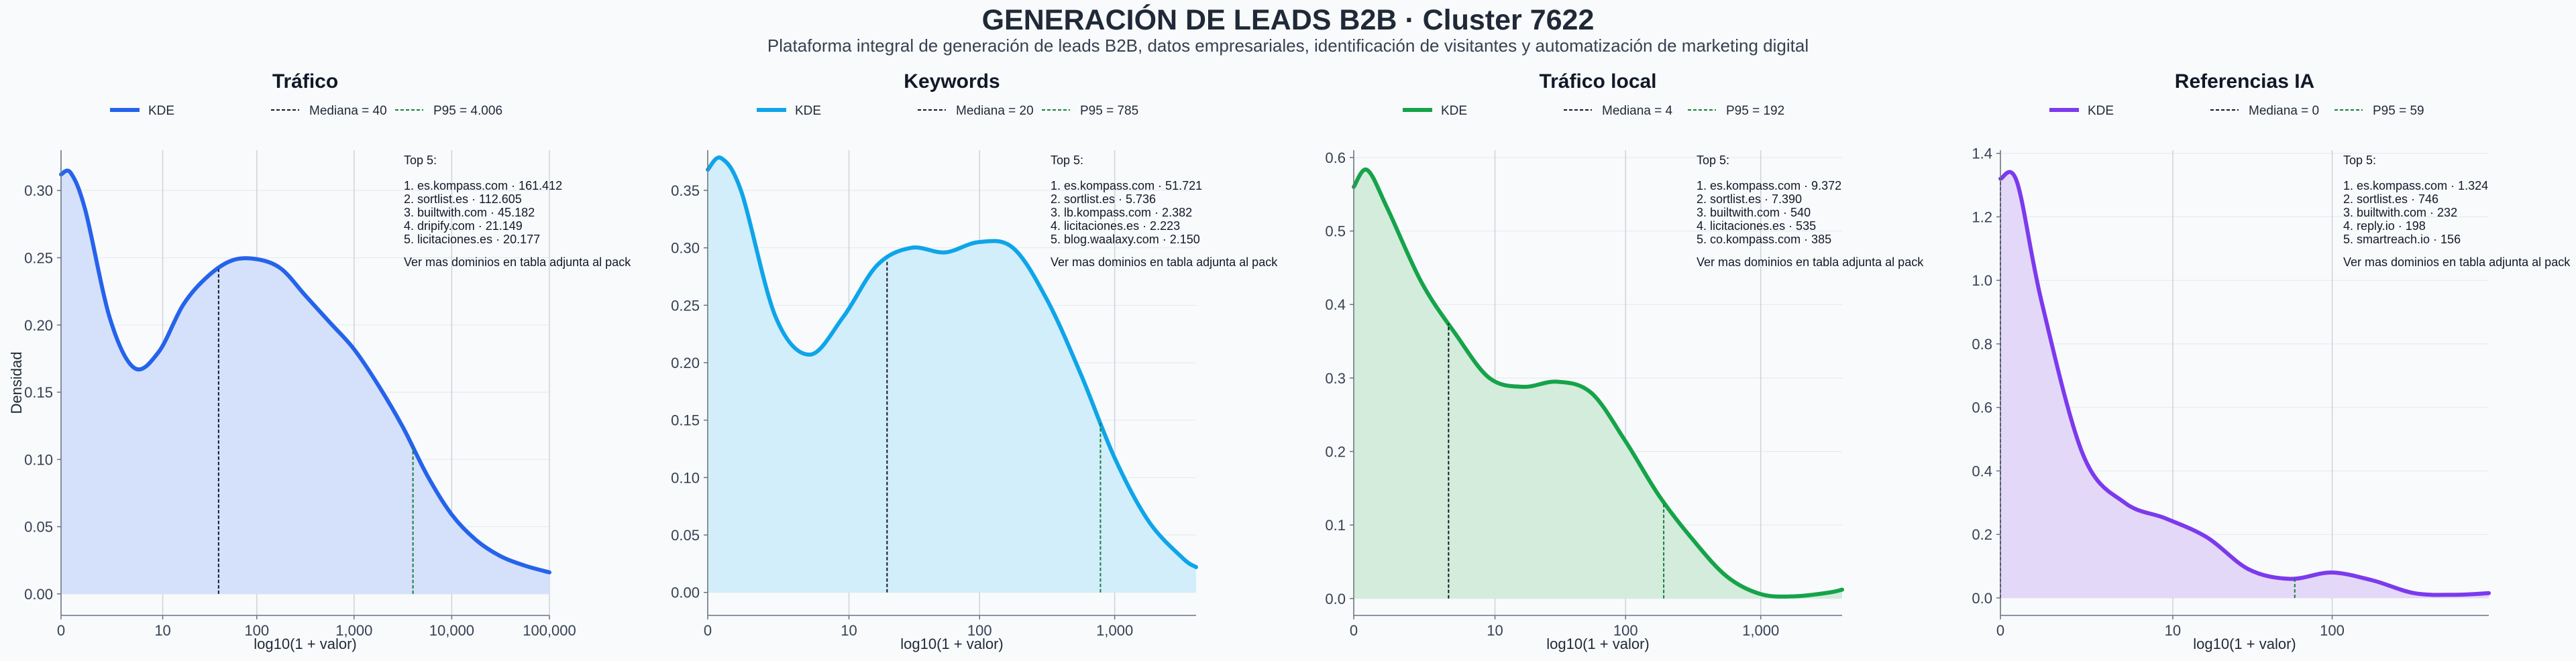  Describe the element at coordinates (1335, 157) in the screenshot. I see `y-tick-label: 0.6` at that location.